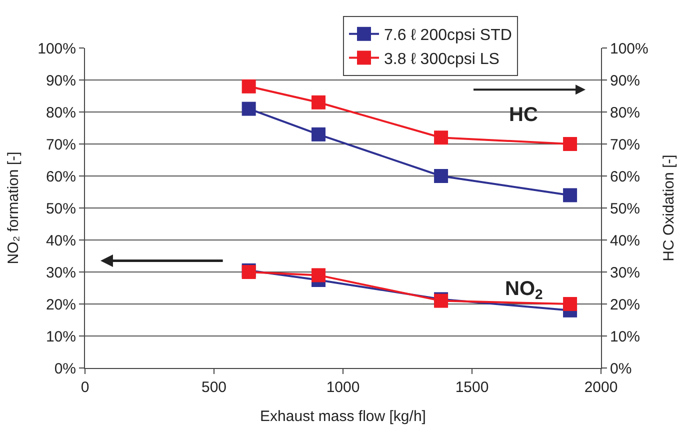 The image size is (686, 443). I want to click on y2-axis-title: HC Oxidation [-], so click(669, 208).